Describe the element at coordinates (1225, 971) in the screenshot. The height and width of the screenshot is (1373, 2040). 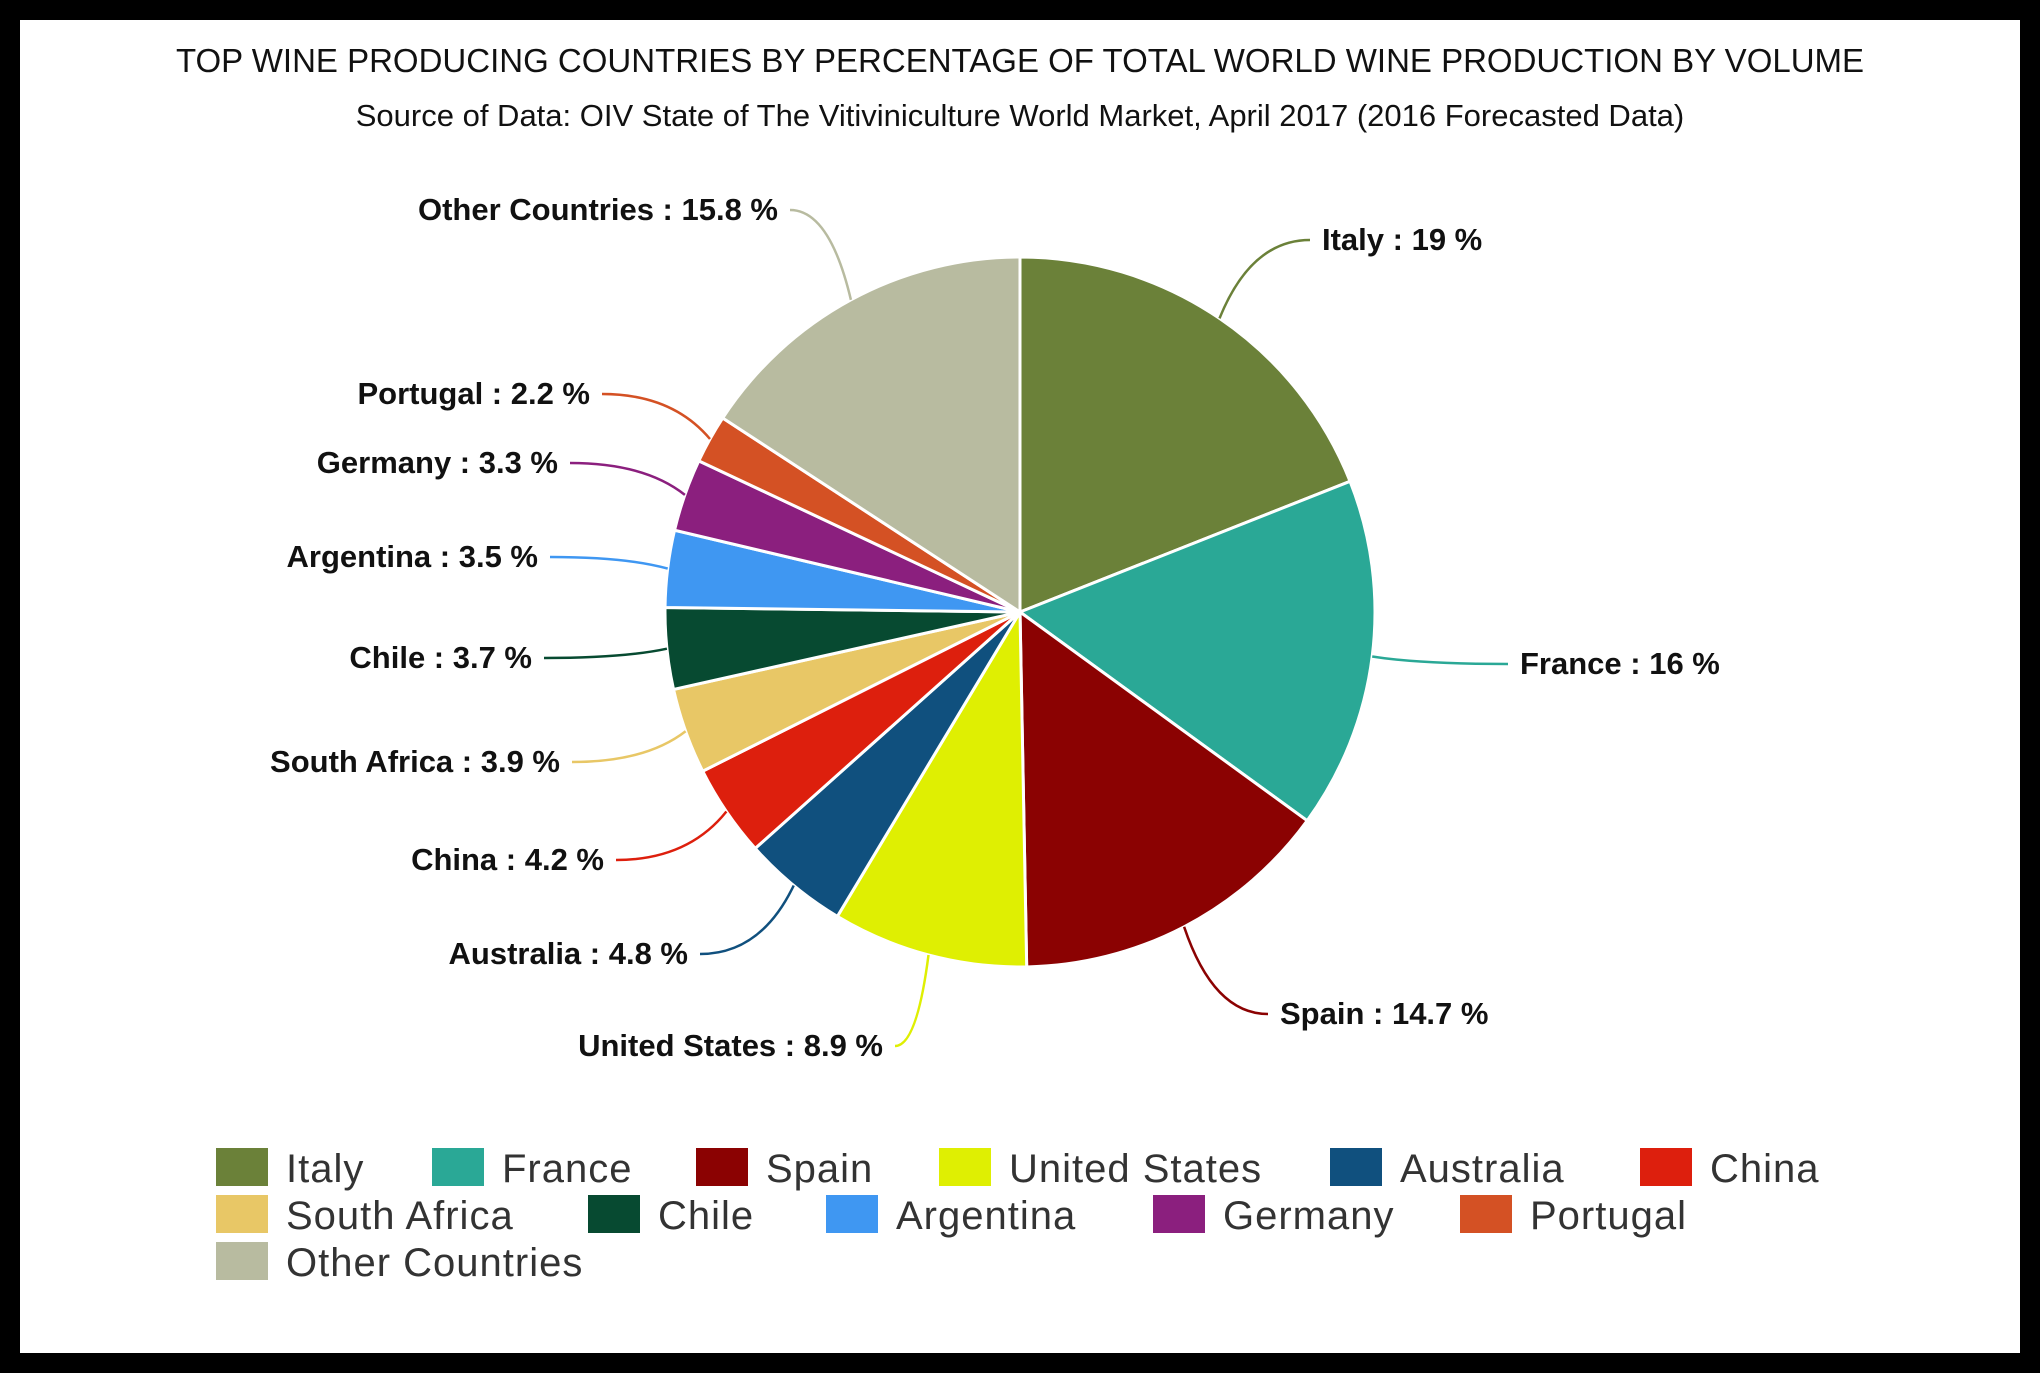
I see `leader-line-spain` at that location.